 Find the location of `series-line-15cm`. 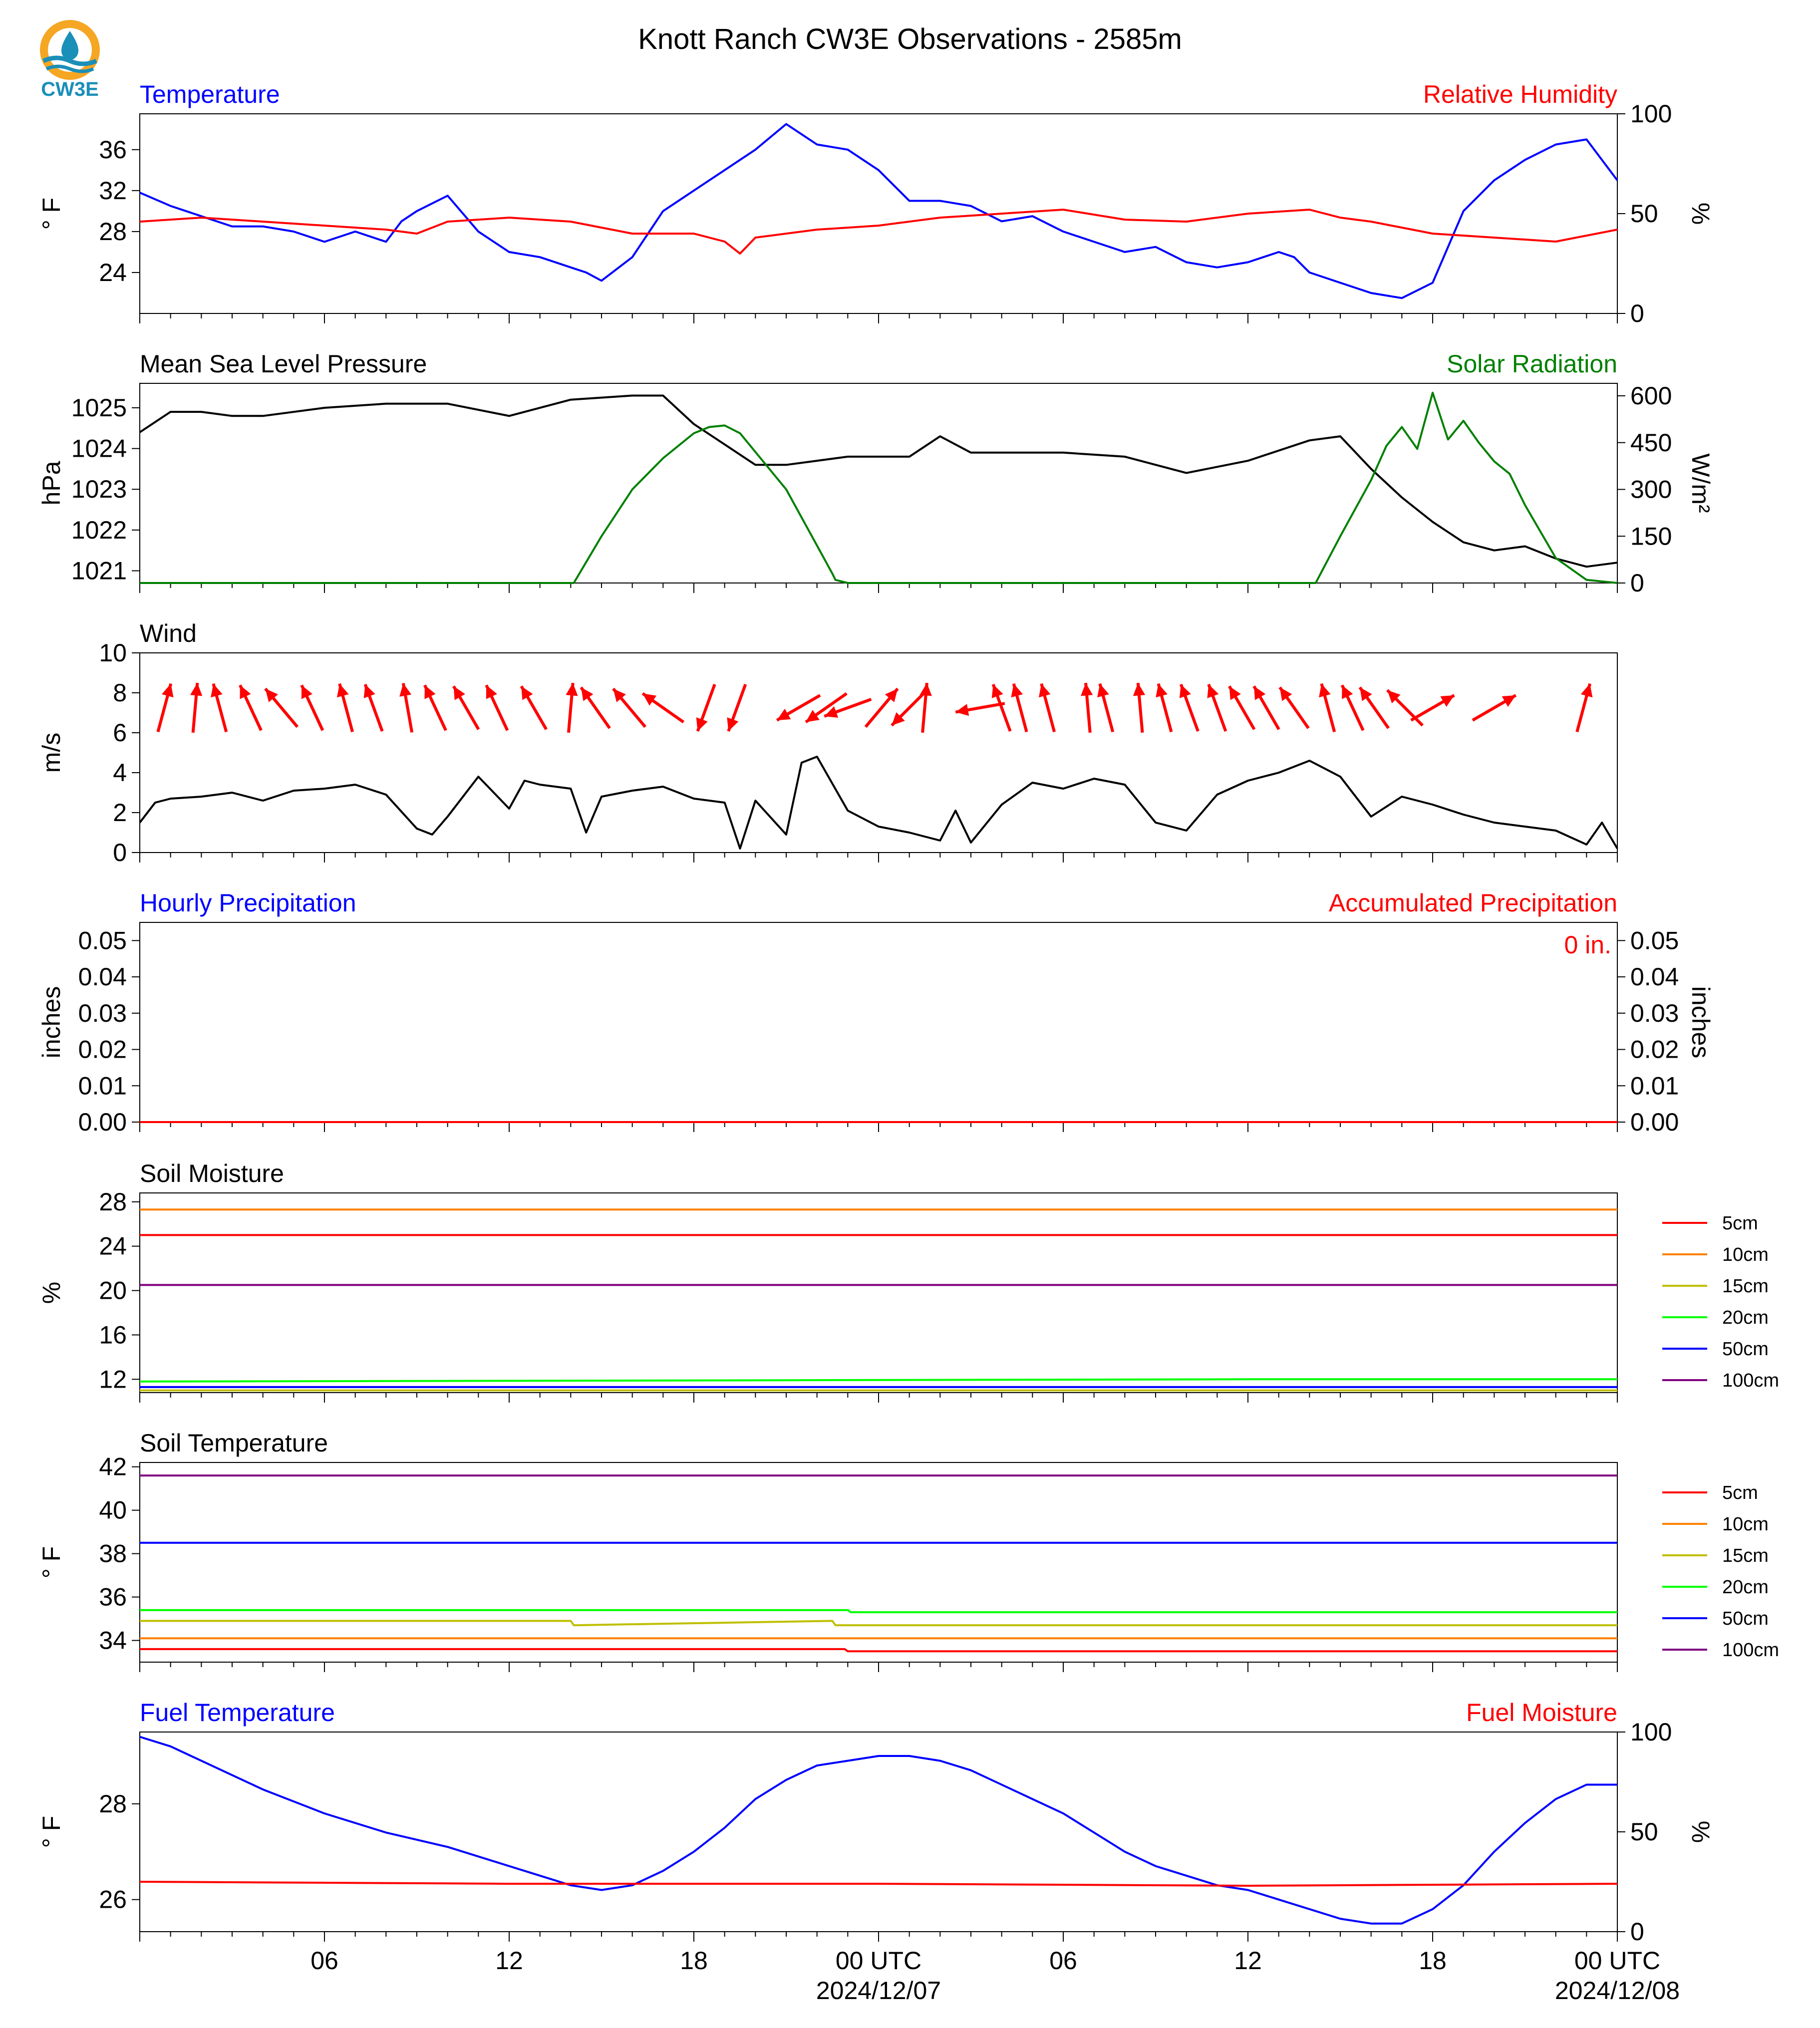

series-line-15cm is located at coordinates (878, 1623).